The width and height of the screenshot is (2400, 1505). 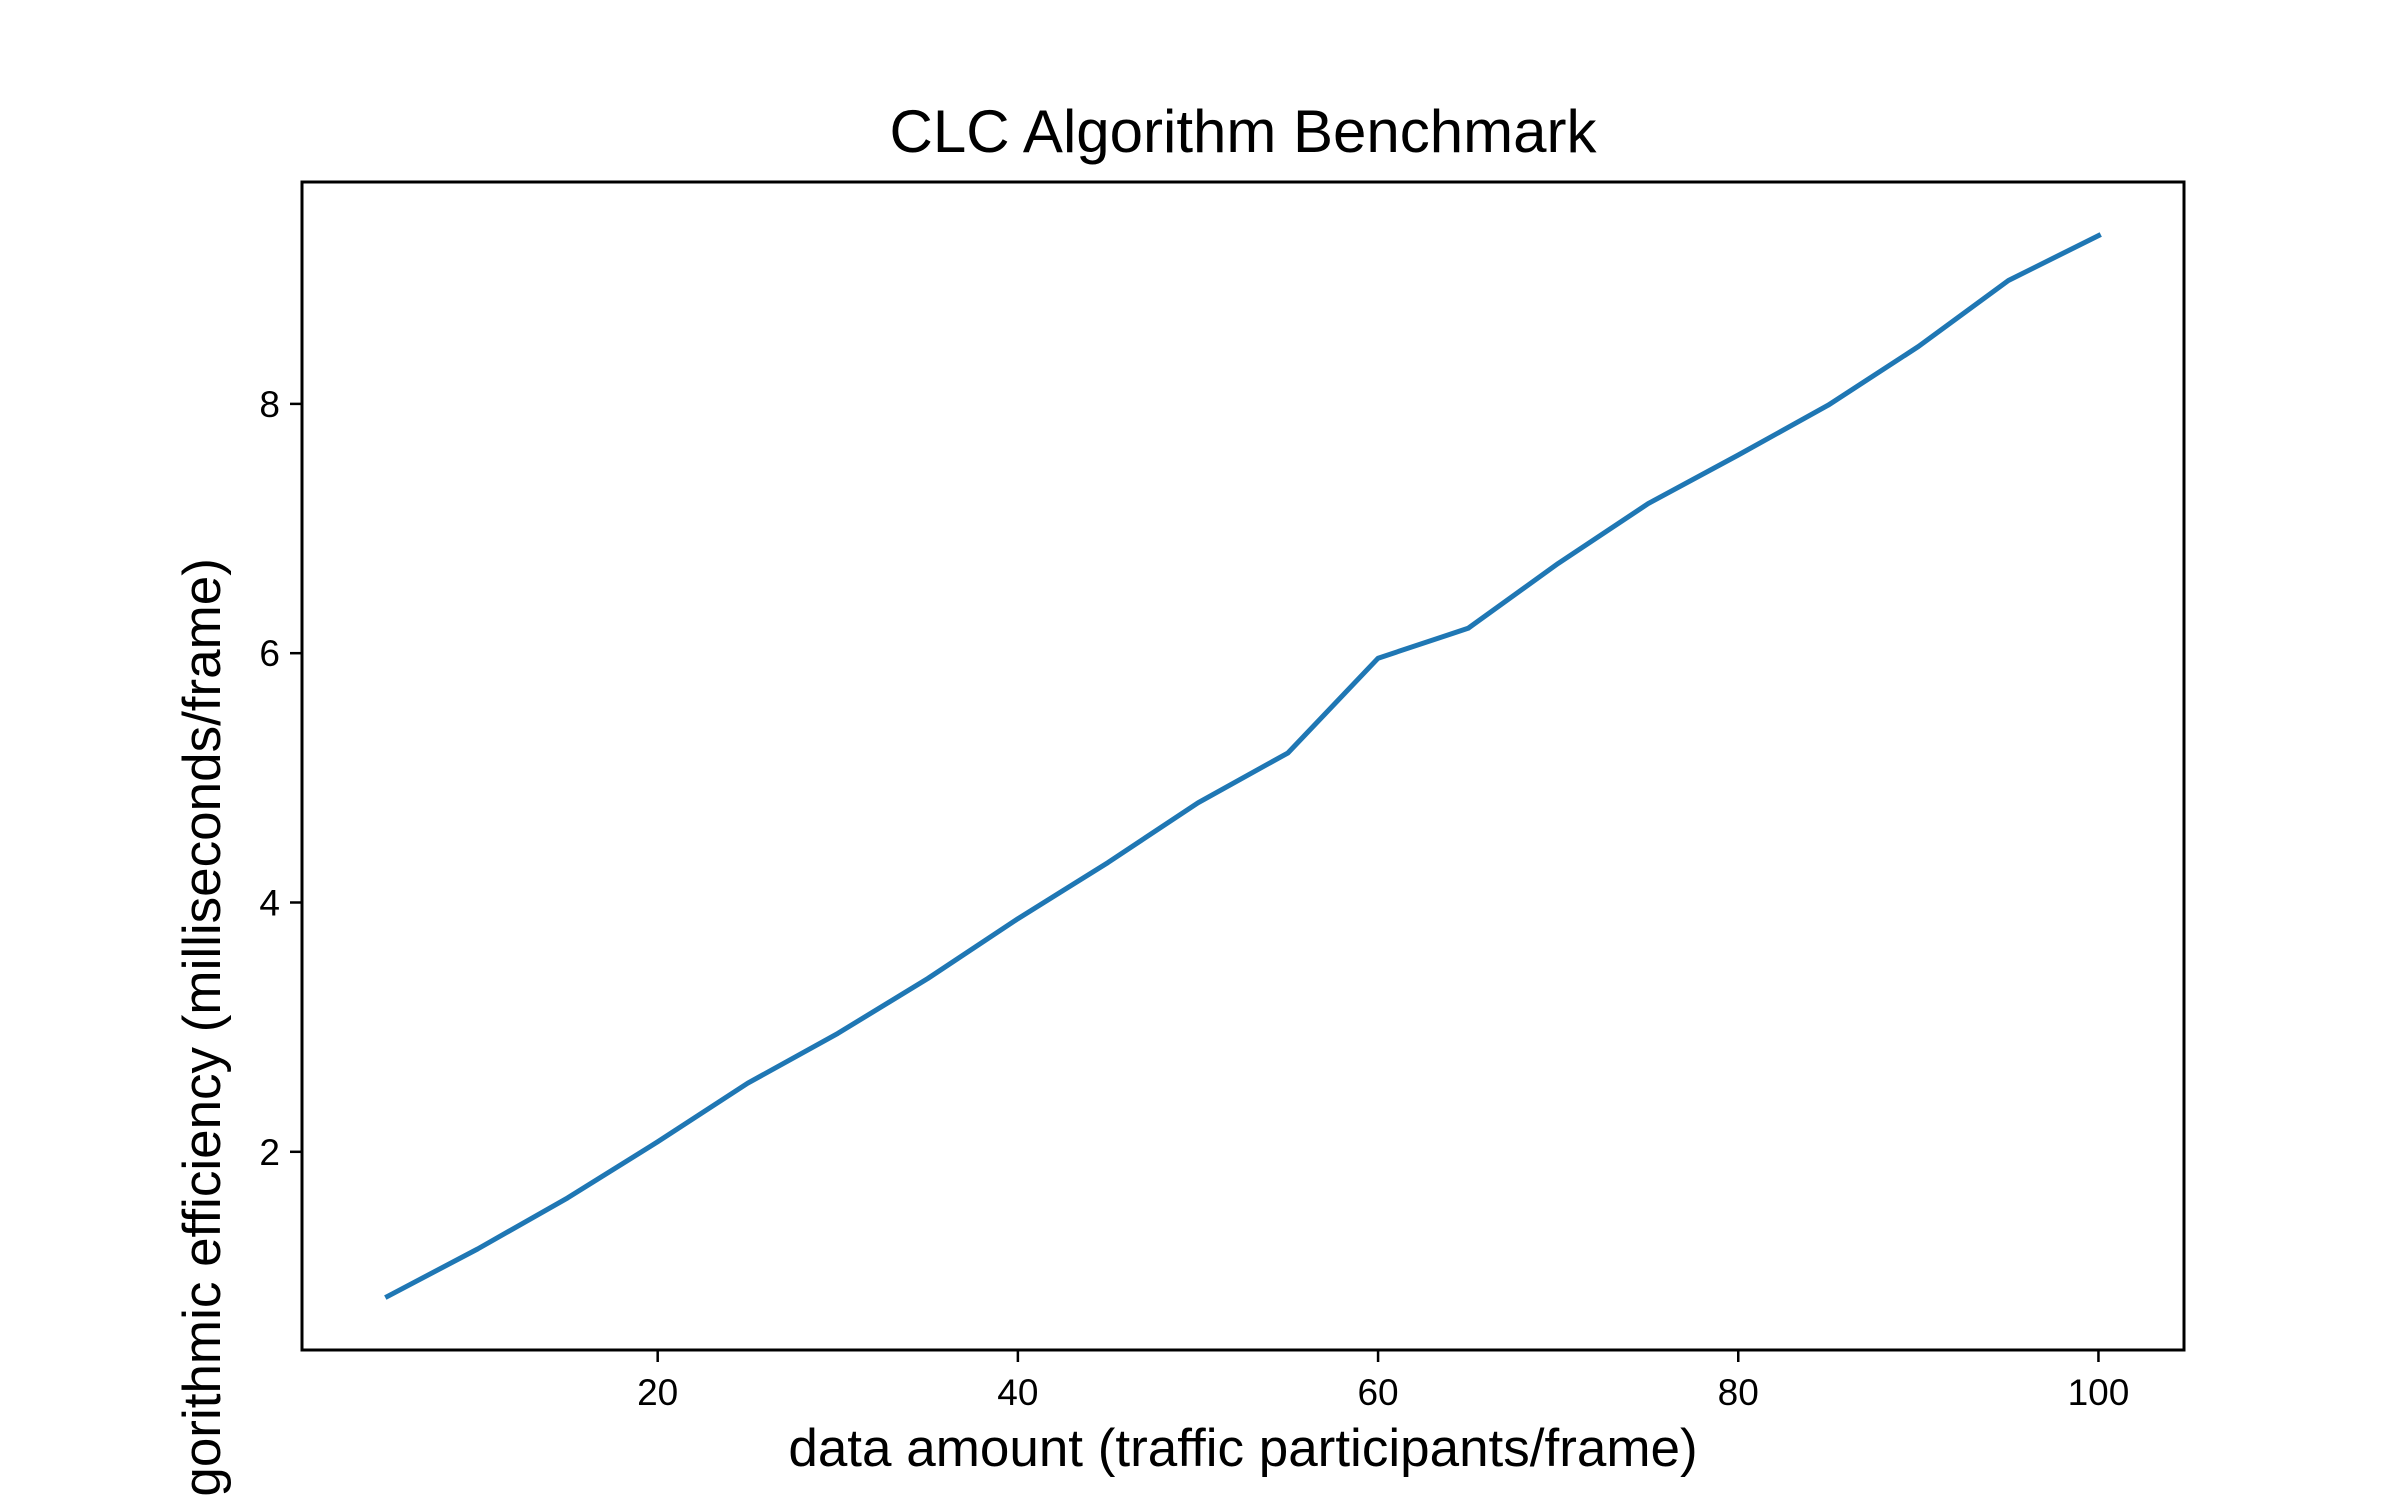 I want to click on y-tick-label-6: 6, so click(x=269, y=653).